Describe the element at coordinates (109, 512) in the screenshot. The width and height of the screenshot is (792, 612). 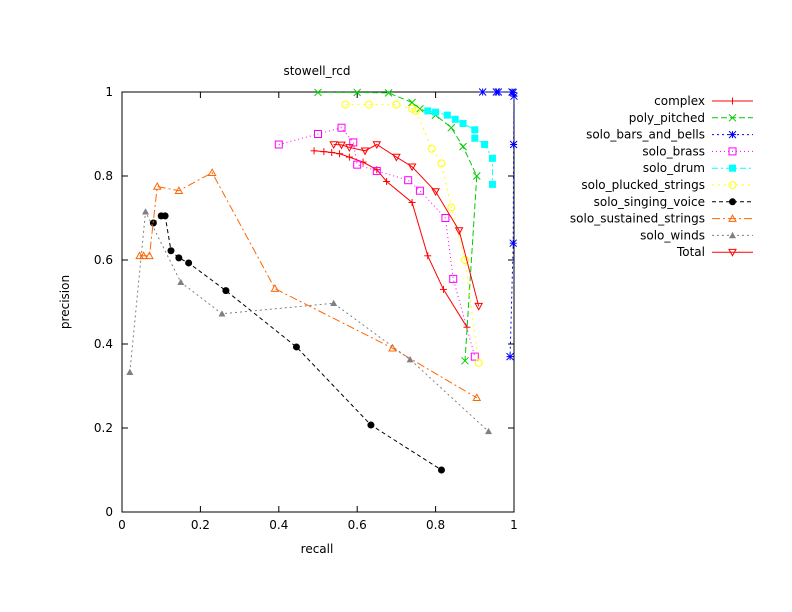
I see `y-tick-label: 0` at that location.